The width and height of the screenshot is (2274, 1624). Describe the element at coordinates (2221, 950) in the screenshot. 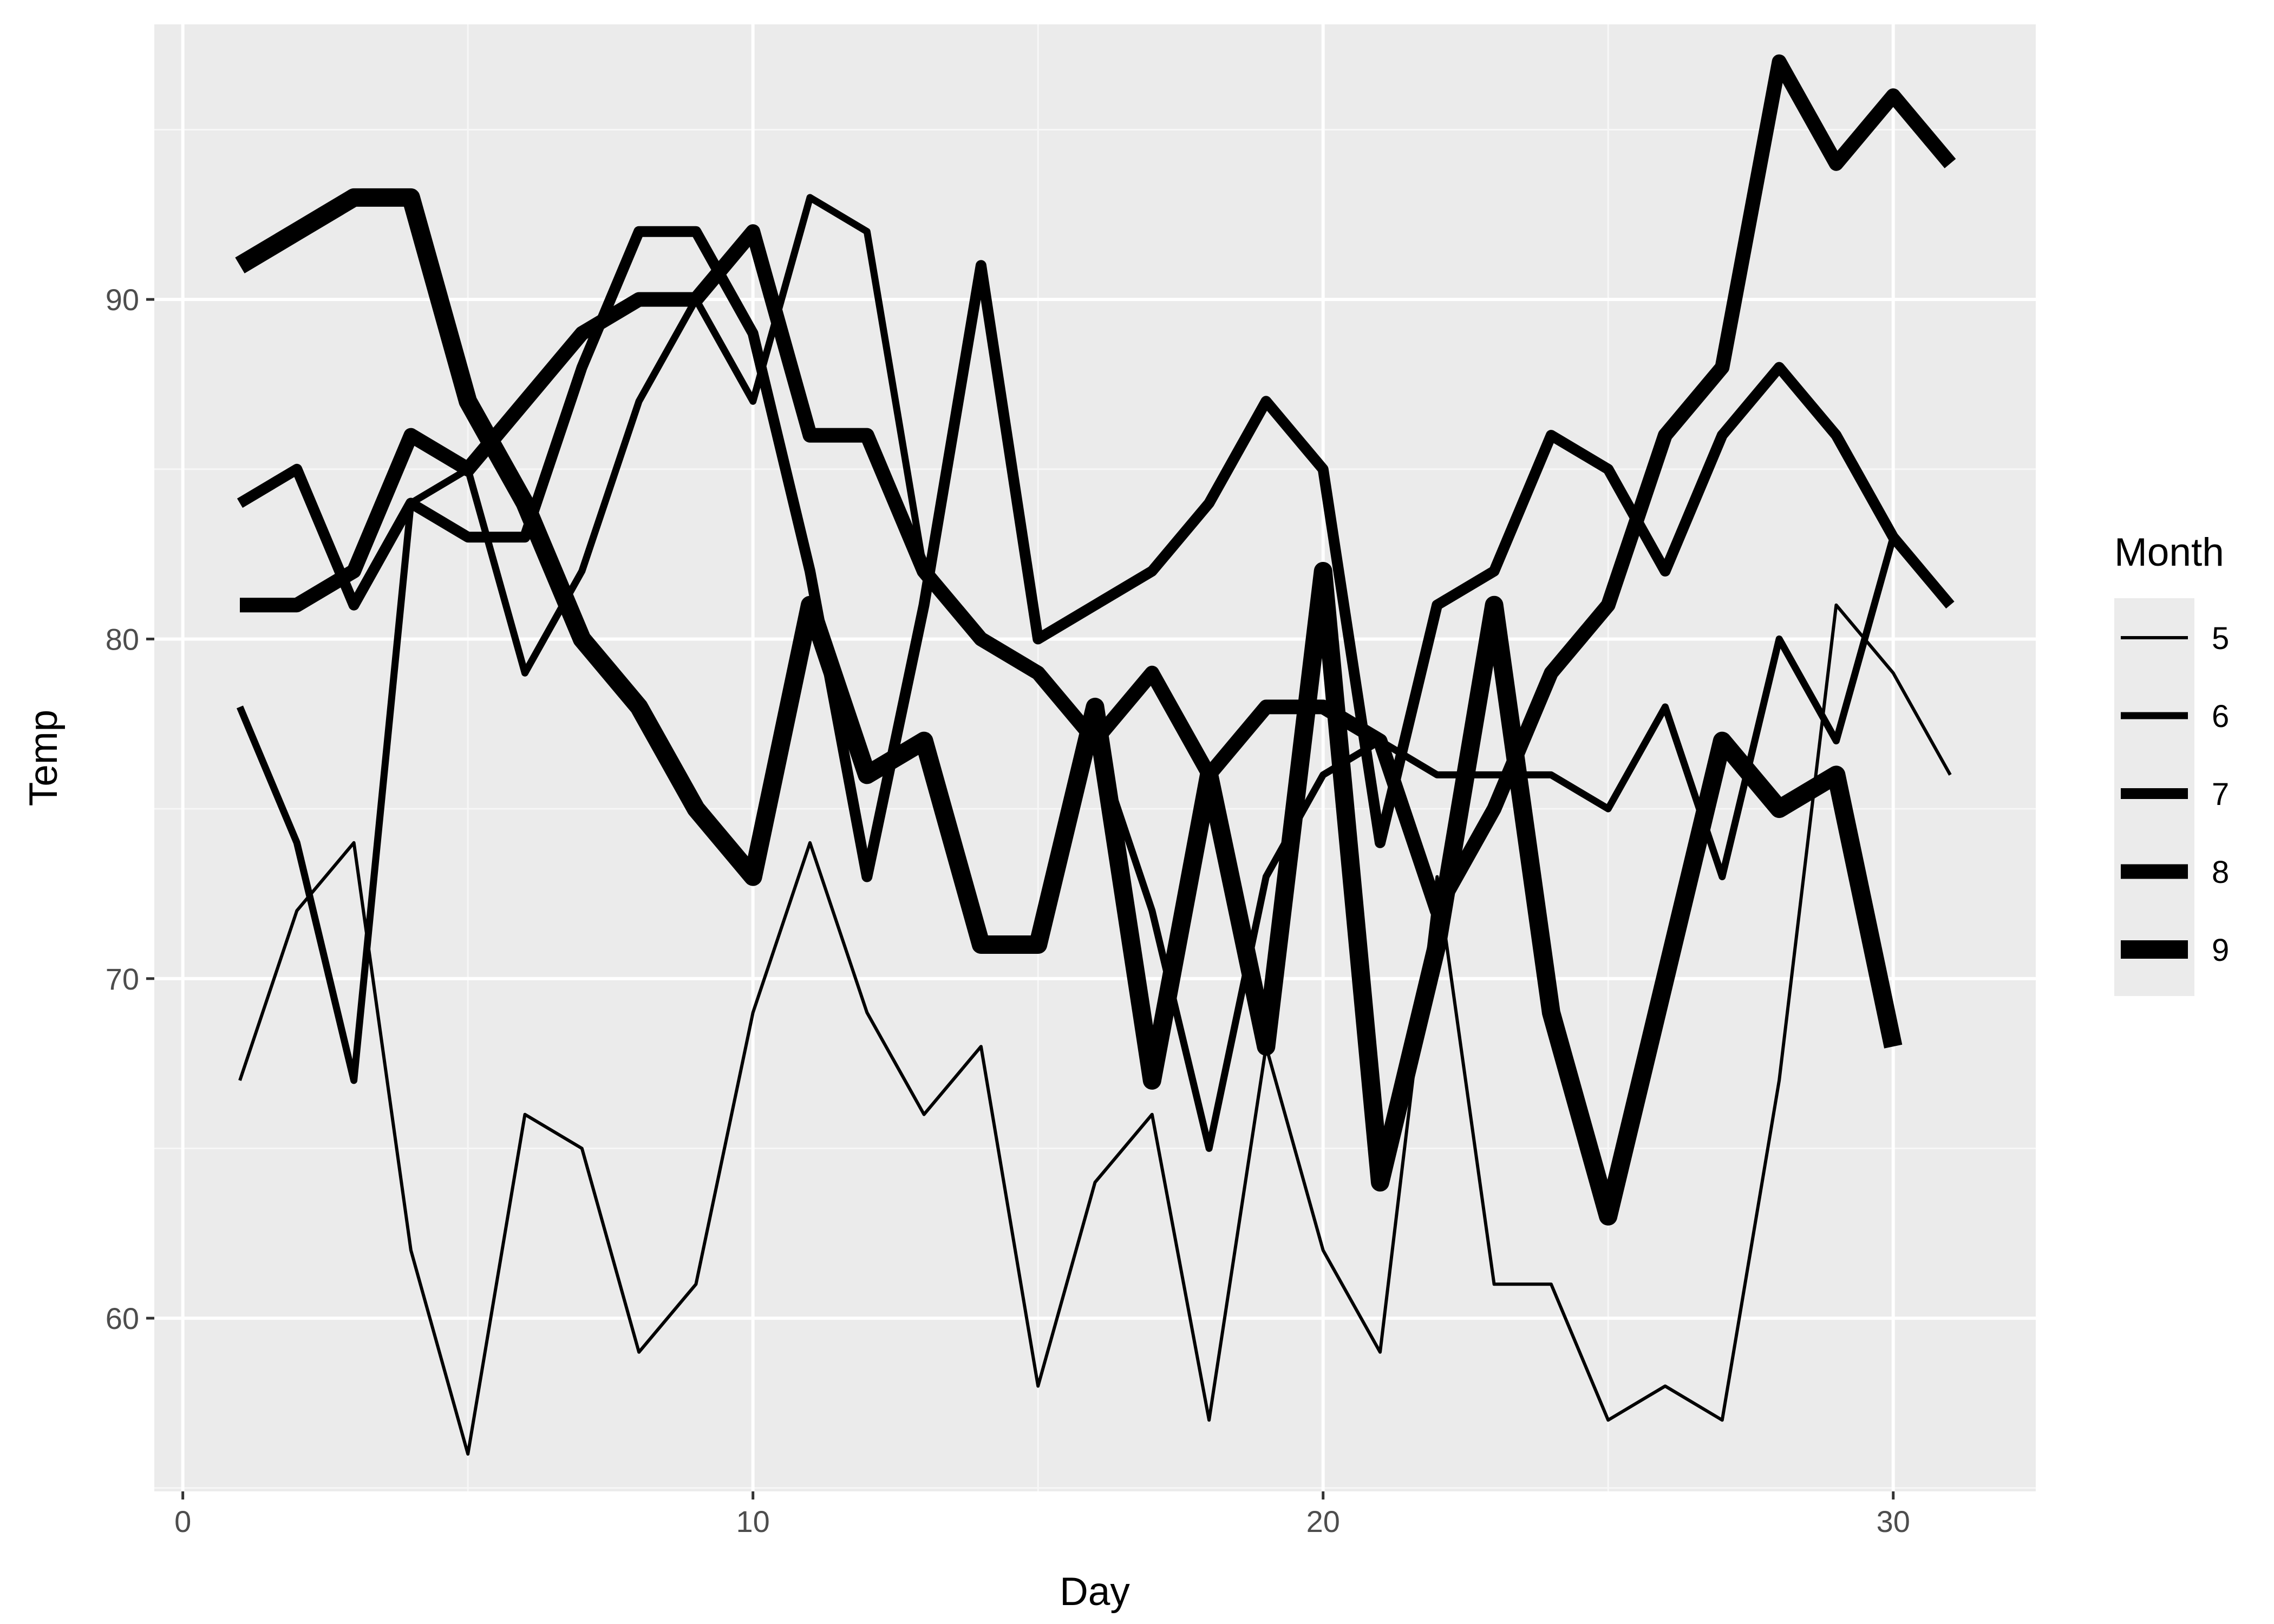

I see `legend-label: 9` at that location.